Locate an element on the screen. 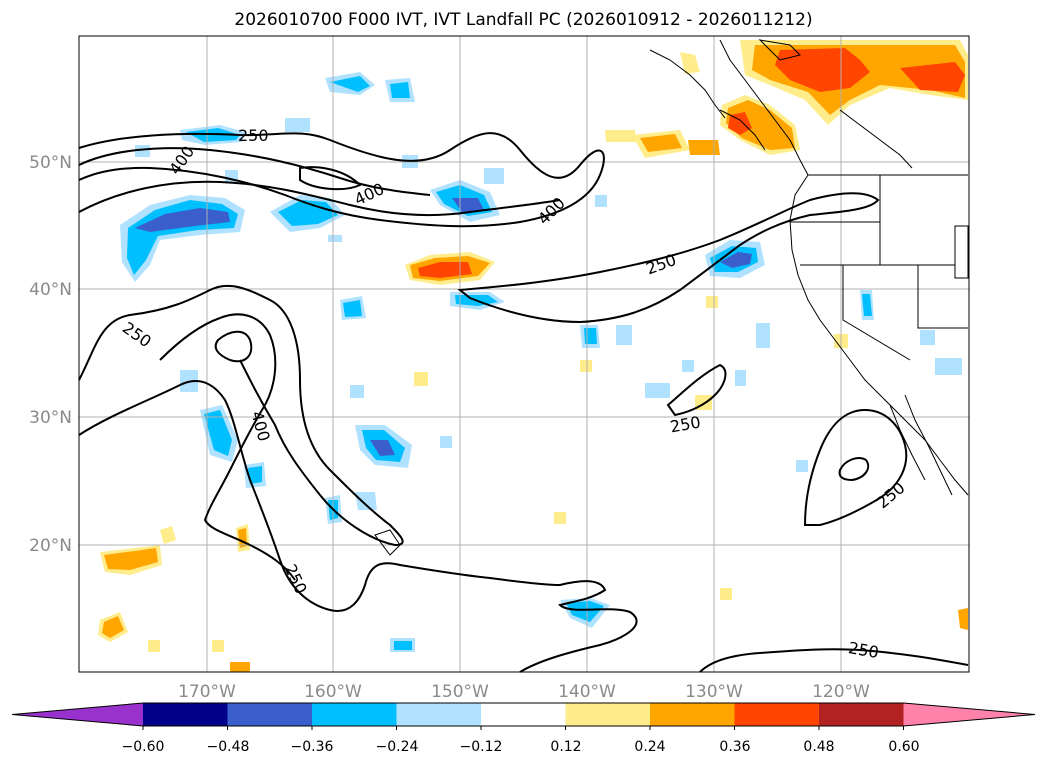 This screenshot has width=1047, height=765. colorbar-tick-label: −0.36 is located at coordinates (312, 747).